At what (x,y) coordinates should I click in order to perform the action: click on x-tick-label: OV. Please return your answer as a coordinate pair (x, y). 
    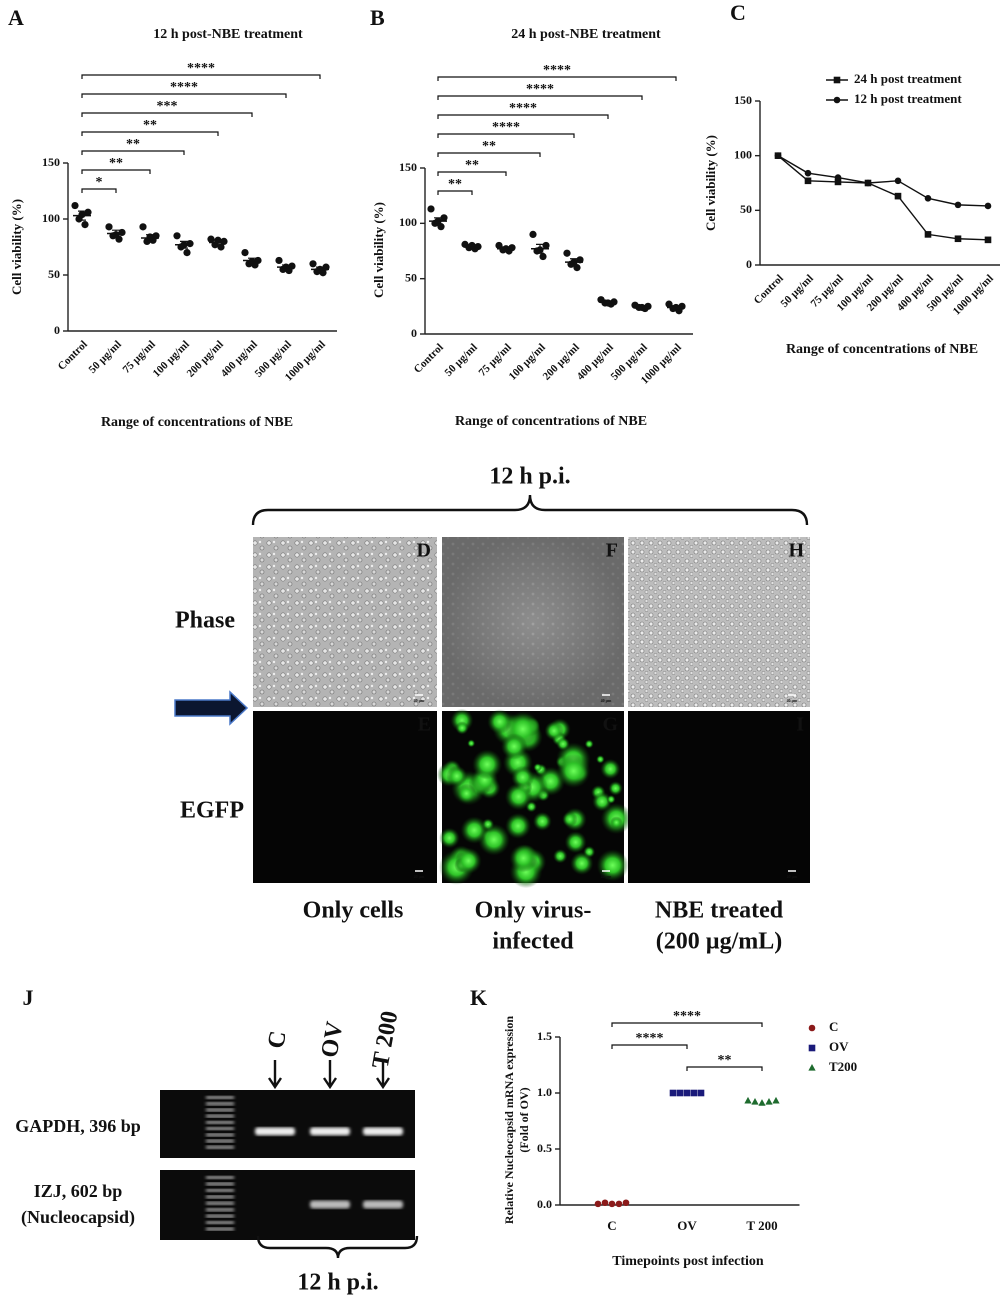
    Looking at the image, I should click on (687, 1225).